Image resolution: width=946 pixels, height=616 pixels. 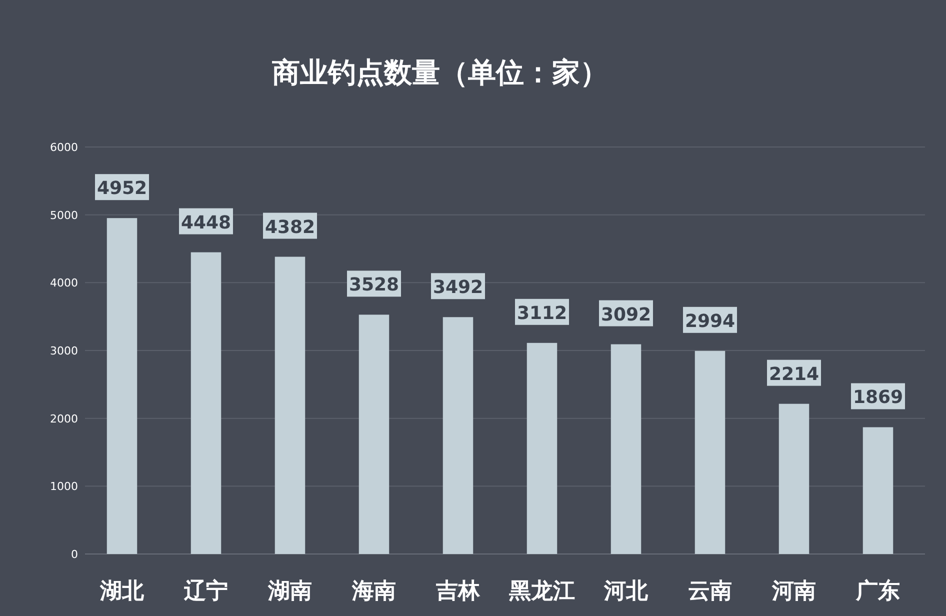 What do you see at coordinates (290, 227) in the screenshot?
I see `data-label: 4382` at bounding box center [290, 227].